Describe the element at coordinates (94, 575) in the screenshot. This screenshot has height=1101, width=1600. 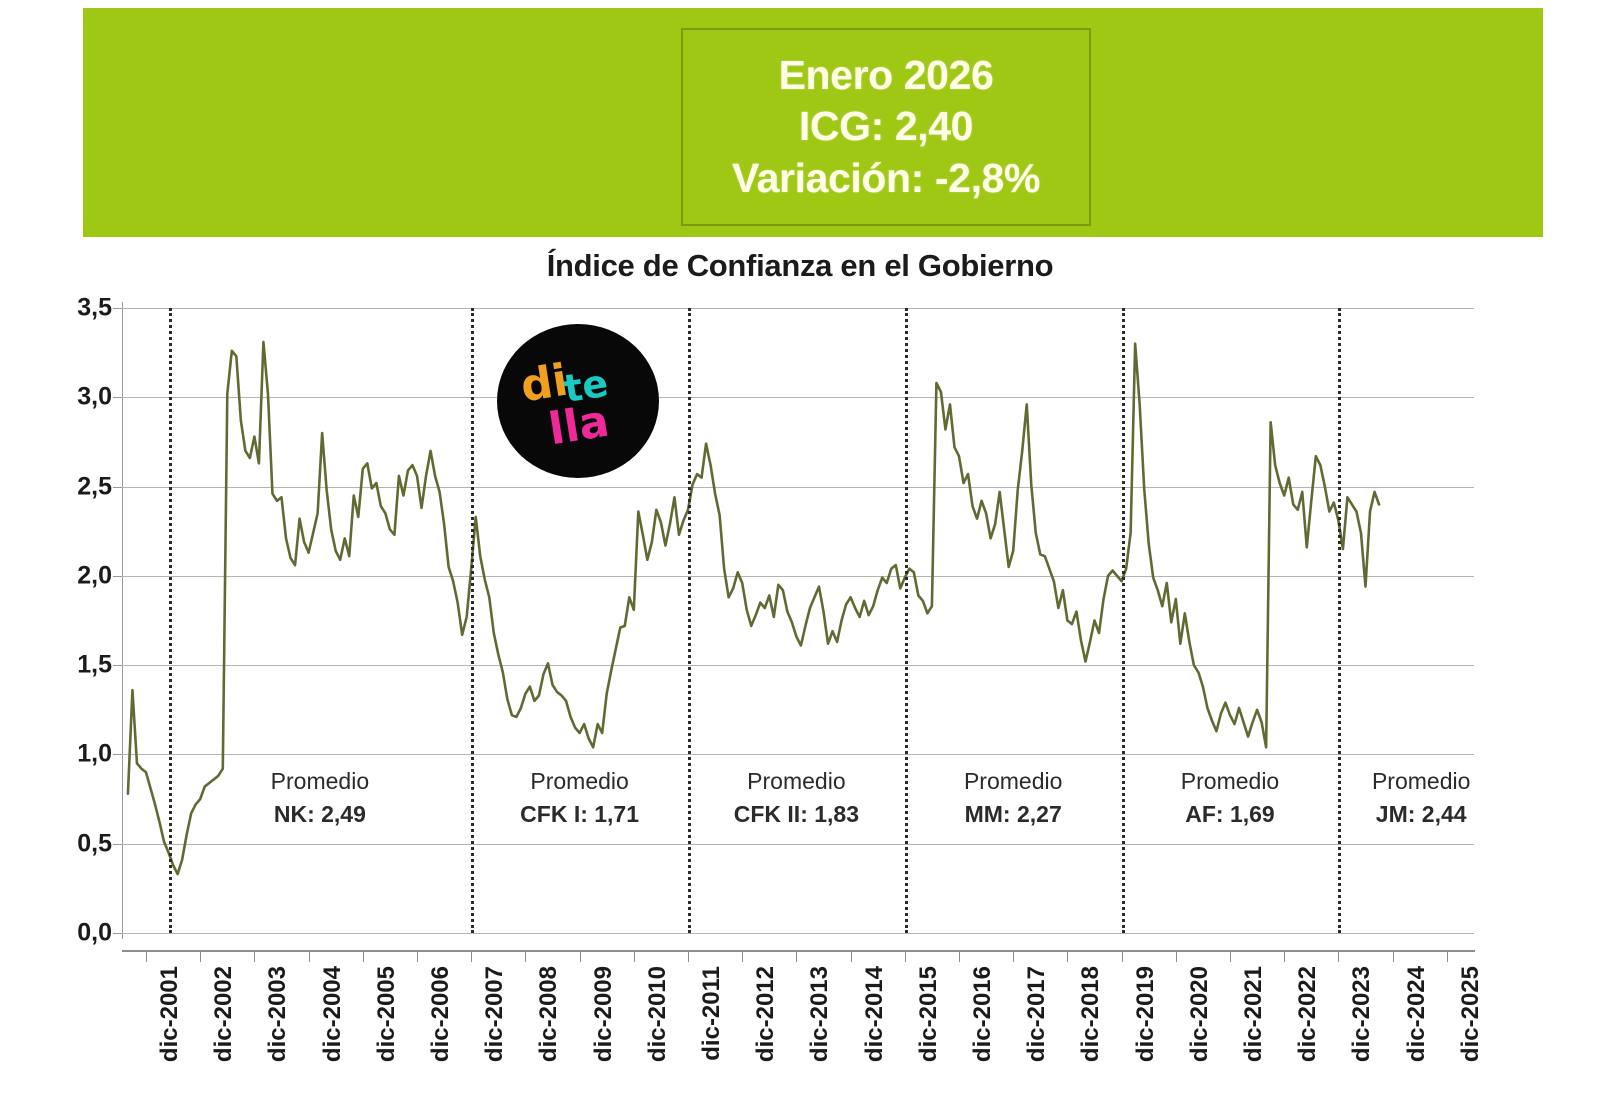
I see `y-axis-tick-label: 2,0` at that location.